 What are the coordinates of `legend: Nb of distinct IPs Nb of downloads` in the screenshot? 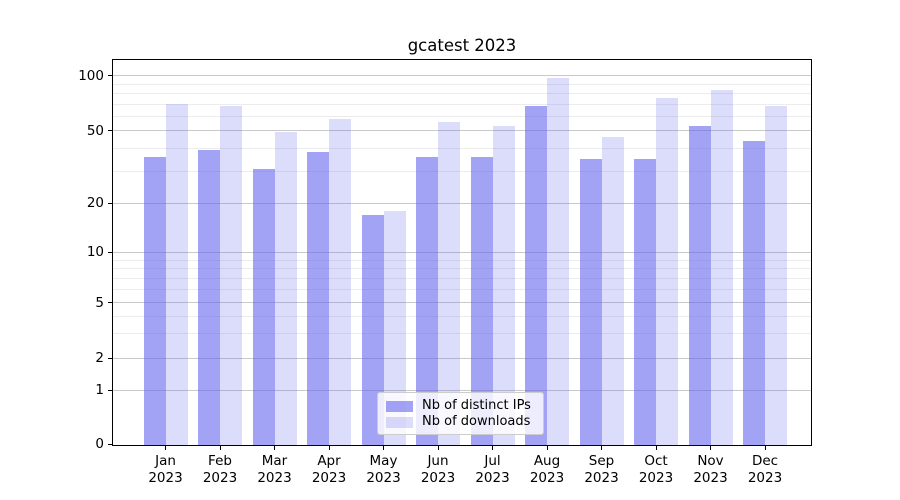 It's located at (460, 413).